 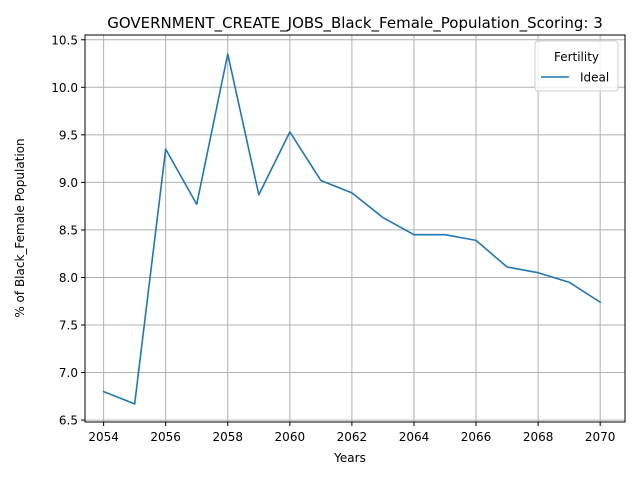 I want to click on legend-box, so click(x=576, y=66).